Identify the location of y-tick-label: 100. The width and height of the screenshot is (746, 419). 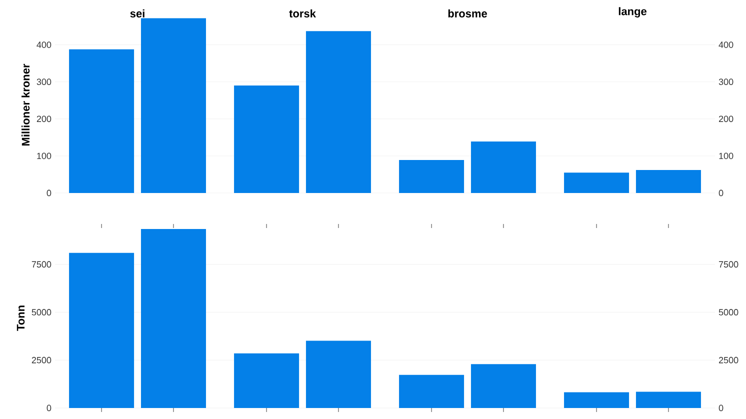
(44, 156).